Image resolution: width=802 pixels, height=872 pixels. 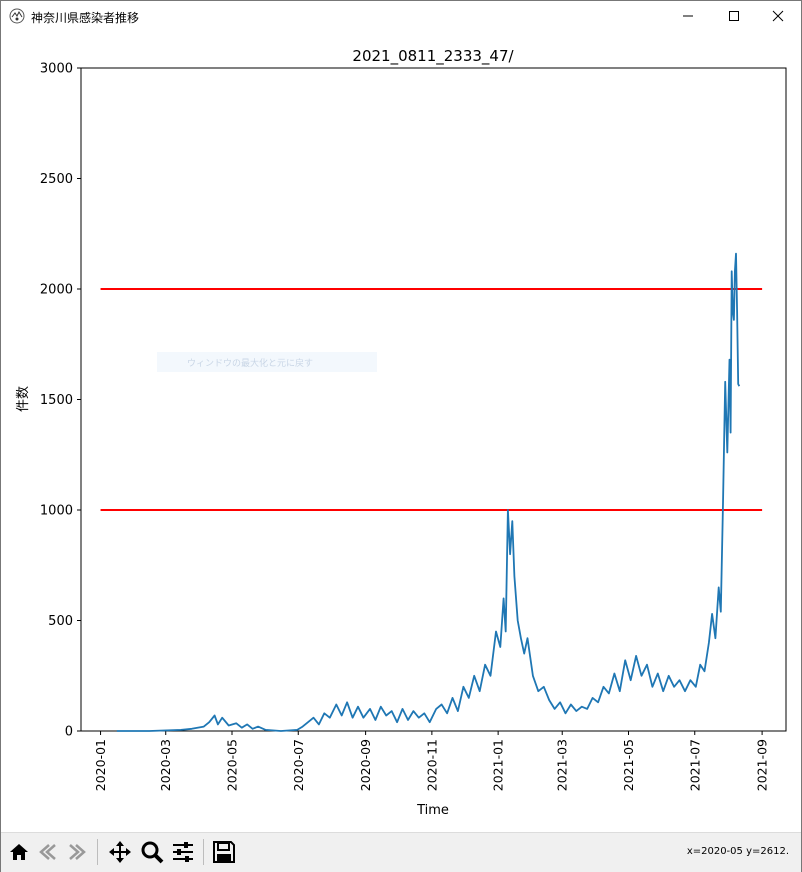 What do you see at coordinates (56, 179) in the screenshot?
I see `y-tick-label: 2500` at bounding box center [56, 179].